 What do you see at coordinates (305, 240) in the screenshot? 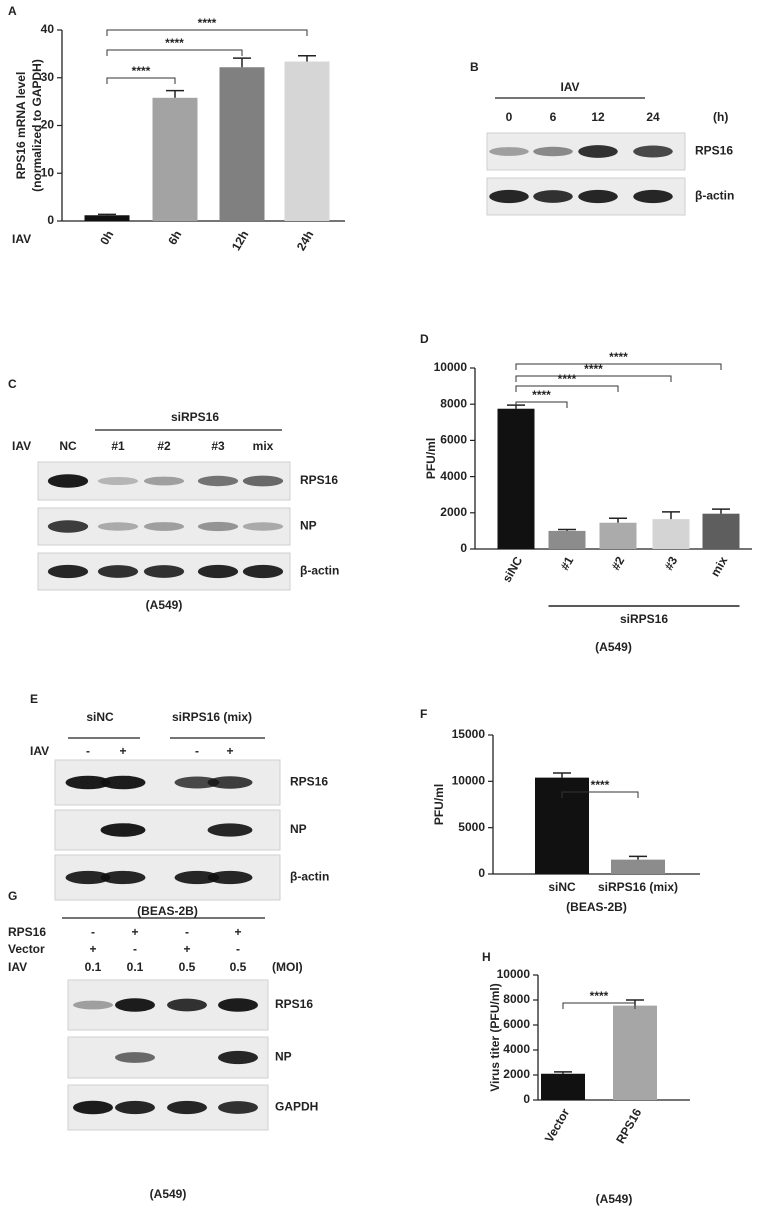
I see `x-tick-label: 24h` at bounding box center [305, 240].